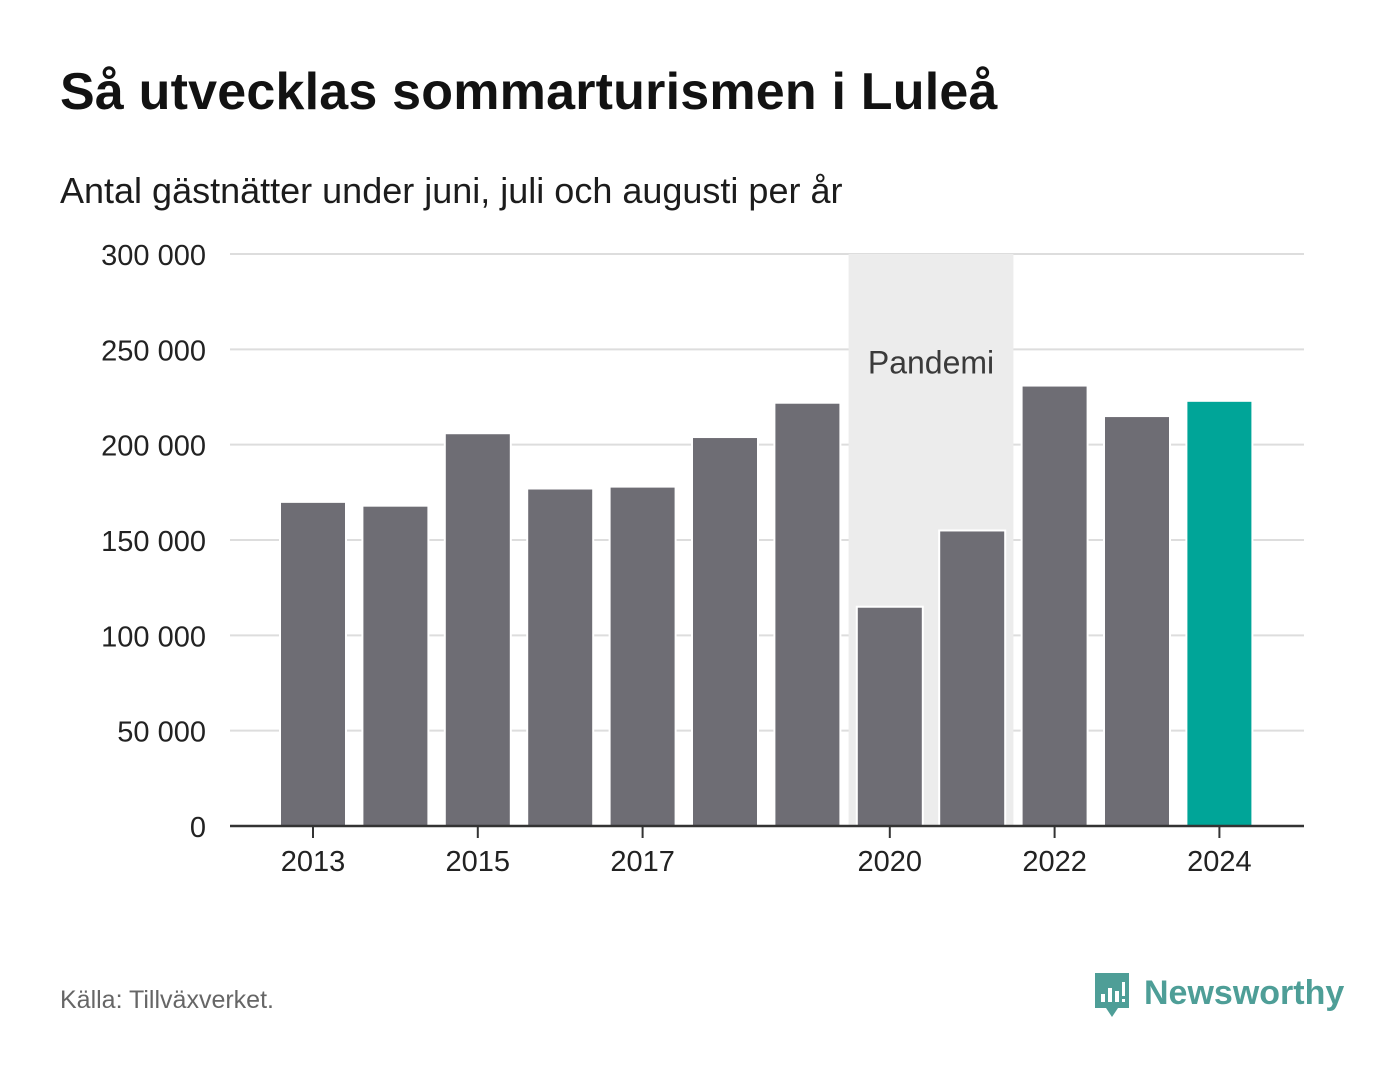 Image resolution: width=1400 pixels, height=1080 pixels. Describe the element at coordinates (1219, 862) in the screenshot. I see `x-tick-label: 2024` at that location.